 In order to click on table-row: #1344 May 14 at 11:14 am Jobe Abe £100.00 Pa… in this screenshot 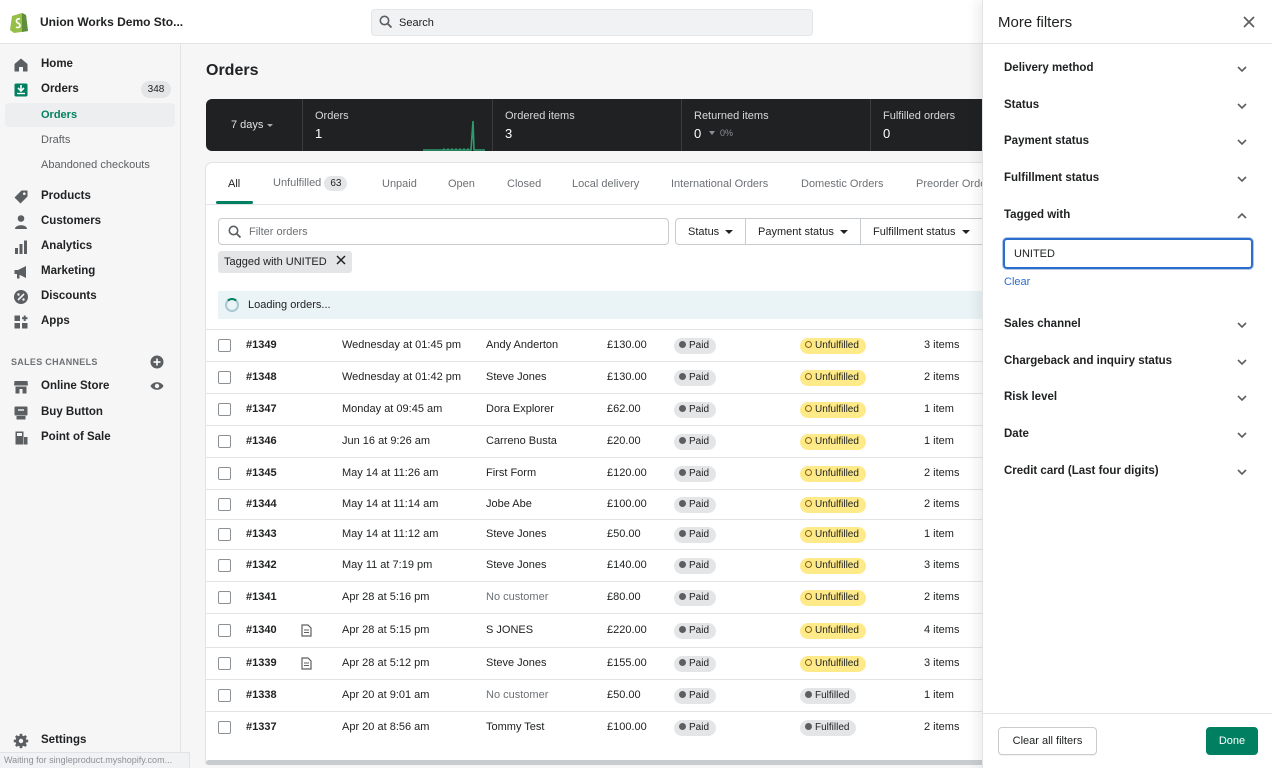, I will do `click(596, 504)`.